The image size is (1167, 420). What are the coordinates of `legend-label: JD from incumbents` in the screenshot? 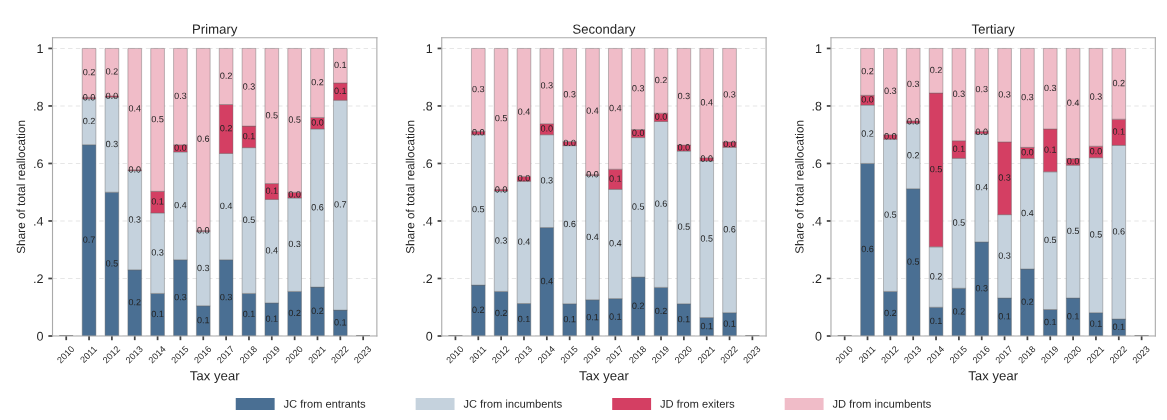 It's located at (881, 403).